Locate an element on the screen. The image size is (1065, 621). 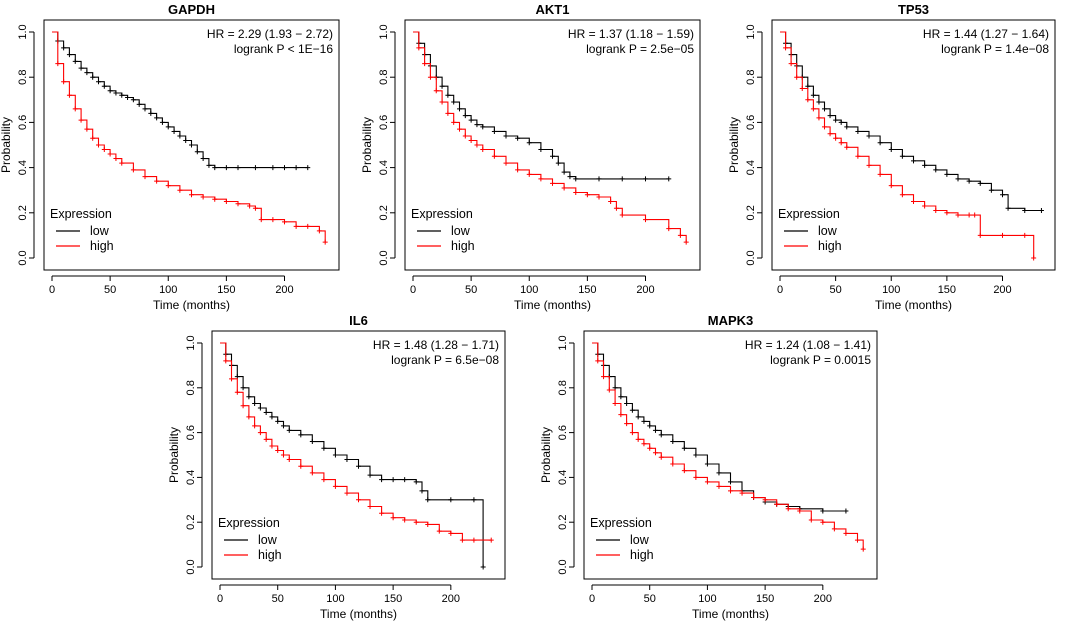
survival-curve-high is located at coordinates (356, 441).